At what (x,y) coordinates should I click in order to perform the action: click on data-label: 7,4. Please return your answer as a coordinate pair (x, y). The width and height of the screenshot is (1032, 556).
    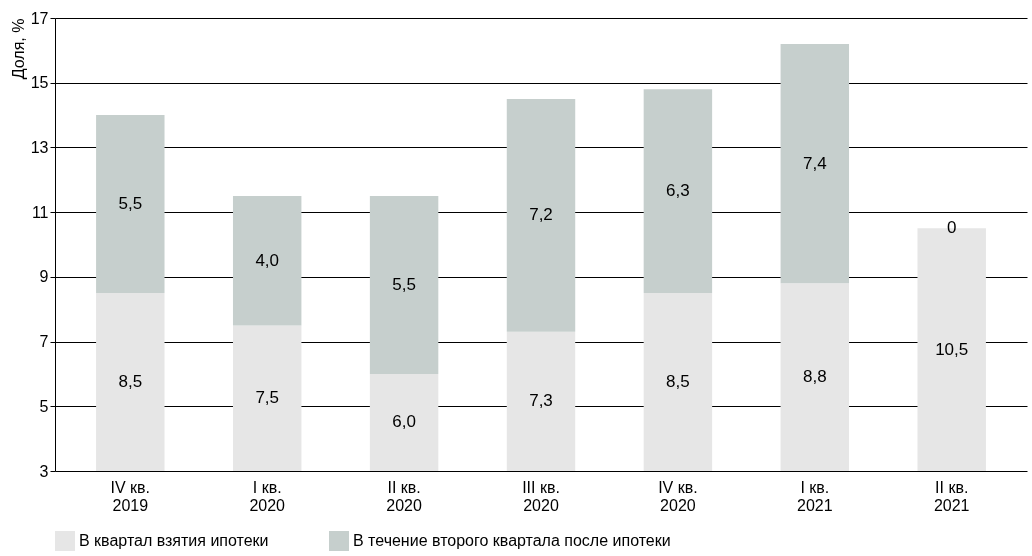
    Looking at the image, I should click on (814, 163).